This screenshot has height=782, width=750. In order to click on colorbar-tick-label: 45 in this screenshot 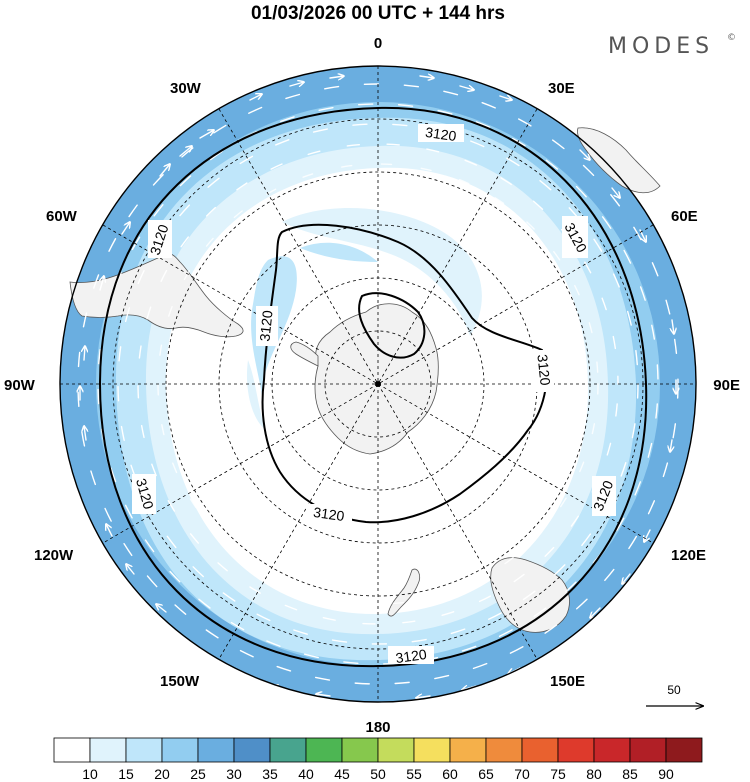, I will do `click(342, 774)`.